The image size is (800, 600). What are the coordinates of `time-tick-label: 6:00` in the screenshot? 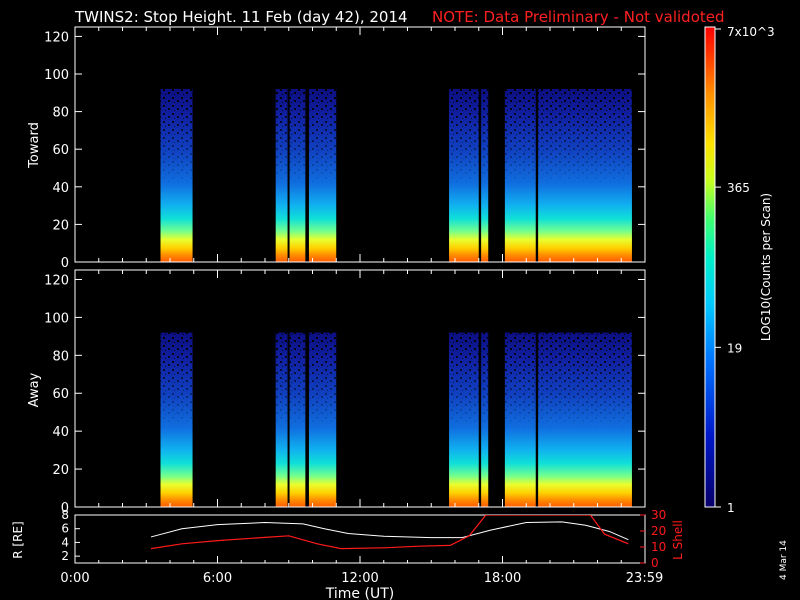 It's located at (217, 578).